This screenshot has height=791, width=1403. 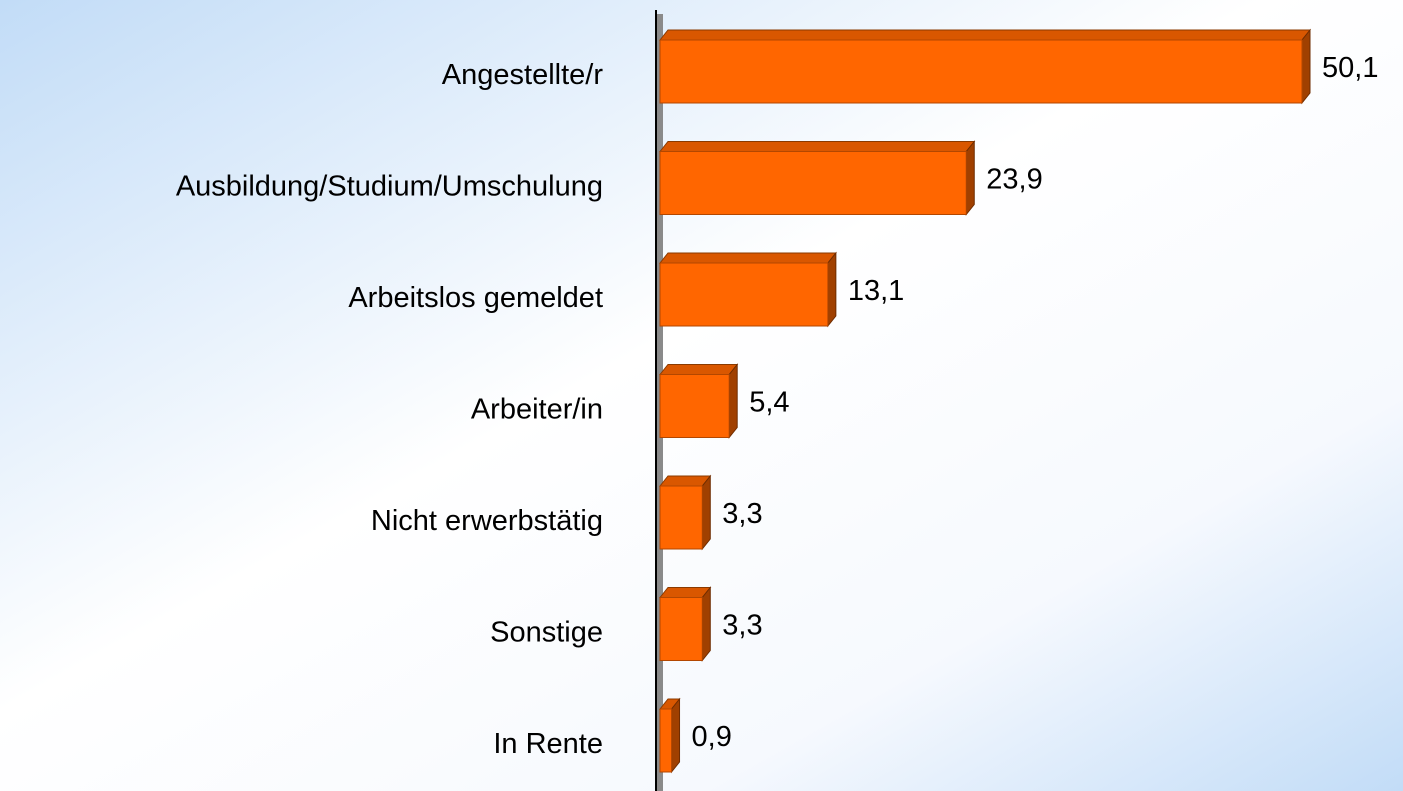 I want to click on value-label: 0,9, so click(x=712, y=737).